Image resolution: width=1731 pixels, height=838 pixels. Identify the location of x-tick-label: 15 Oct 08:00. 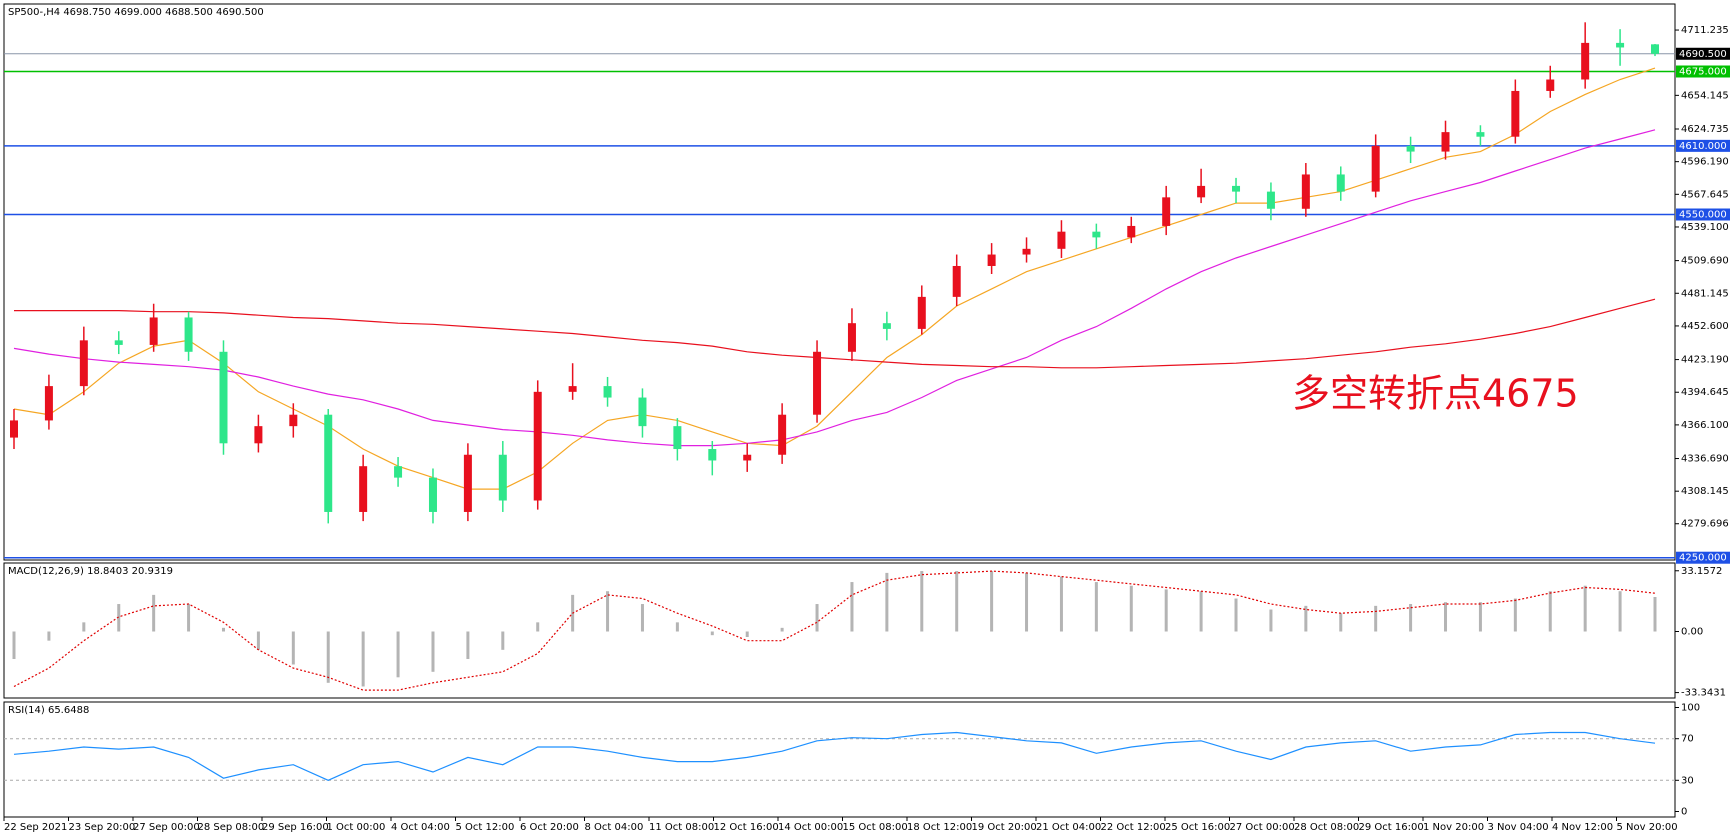
(875, 827).